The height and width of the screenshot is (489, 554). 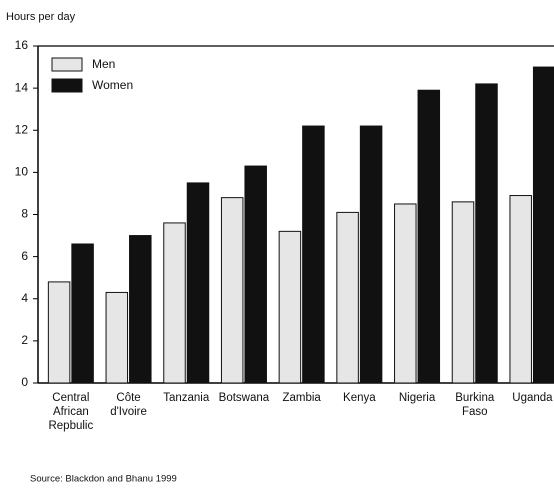 What do you see at coordinates (24, 214) in the screenshot?
I see `y-tick-label: 8` at bounding box center [24, 214].